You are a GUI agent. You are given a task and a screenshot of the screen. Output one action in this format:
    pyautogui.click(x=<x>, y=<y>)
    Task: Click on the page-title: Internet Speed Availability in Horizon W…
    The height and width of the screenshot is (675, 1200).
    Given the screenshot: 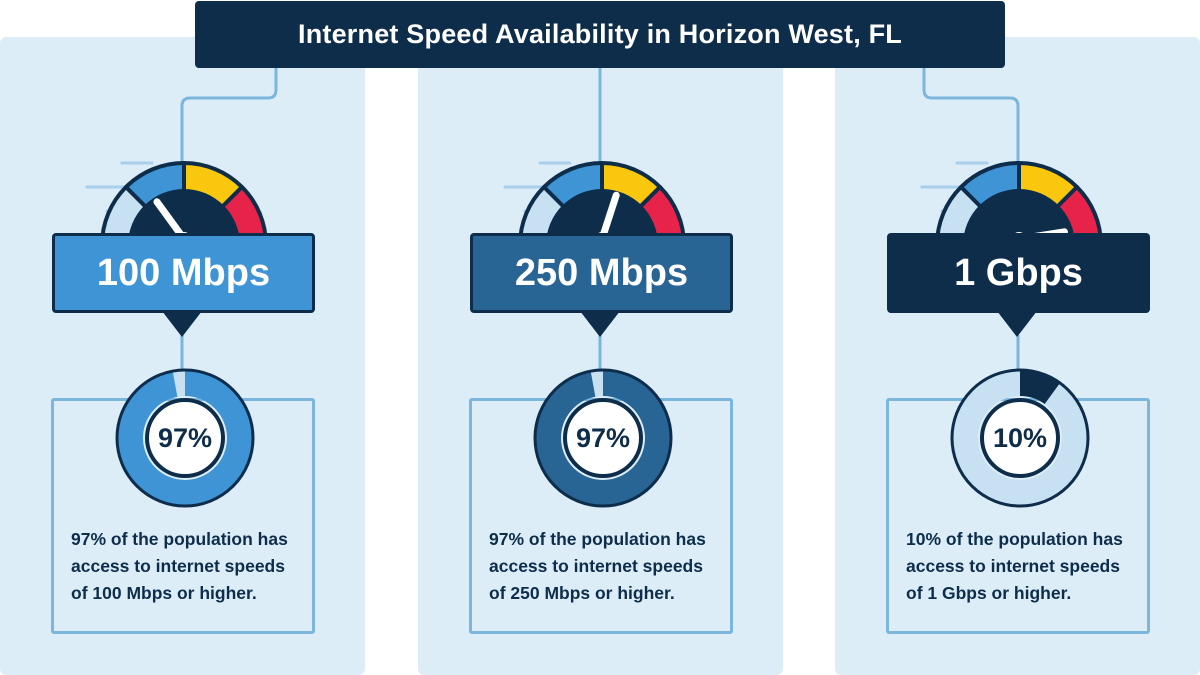 What is the action you would take?
    pyautogui.click(x=600, y=34)
    